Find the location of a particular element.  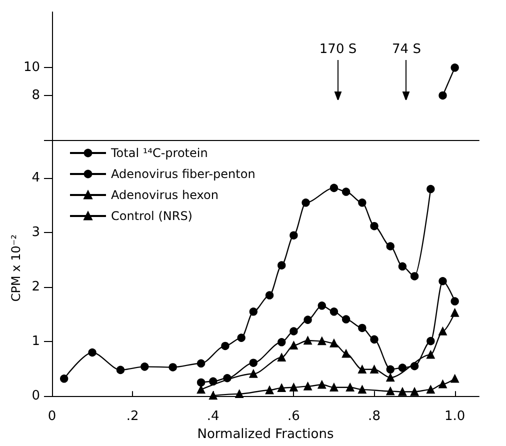

y-tick-label: 2 is located at coordinates (36, 287).